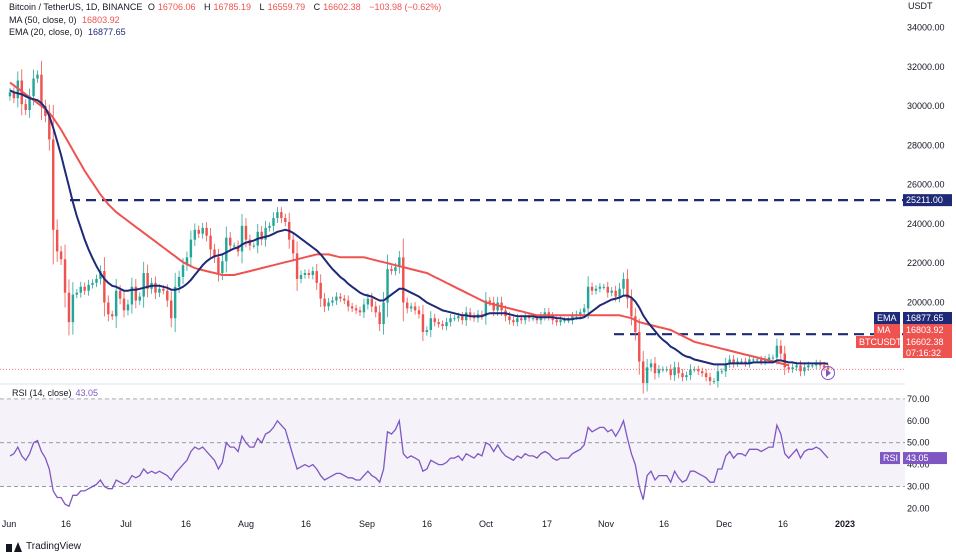 The height and width of the screenshot is (559, 956). What do you see at coordinates (925, 330) in the screenshot?
I see `ma-value-badge-text: 16803.92` at bounding box center [925, 330].